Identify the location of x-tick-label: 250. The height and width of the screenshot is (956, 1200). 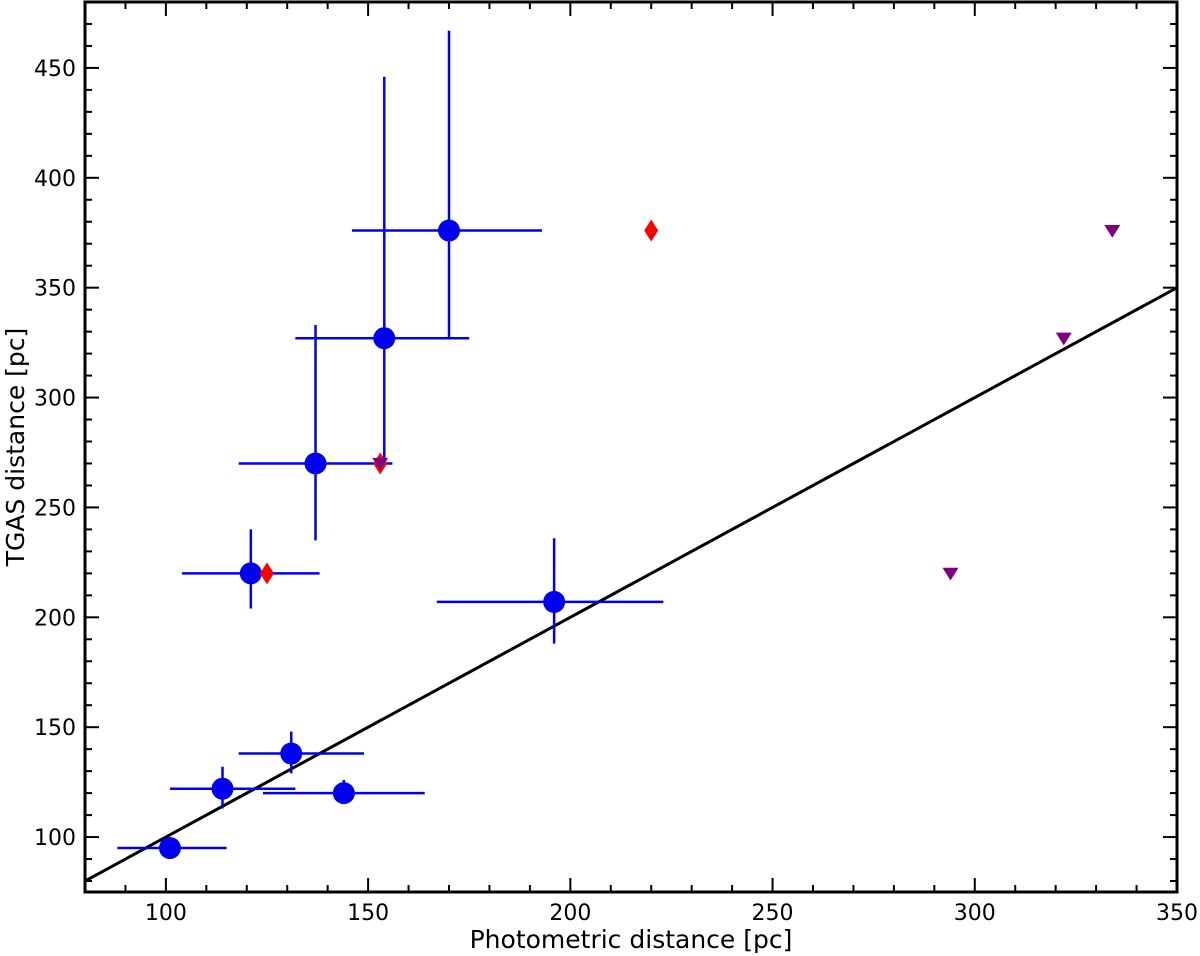
(773, 913).